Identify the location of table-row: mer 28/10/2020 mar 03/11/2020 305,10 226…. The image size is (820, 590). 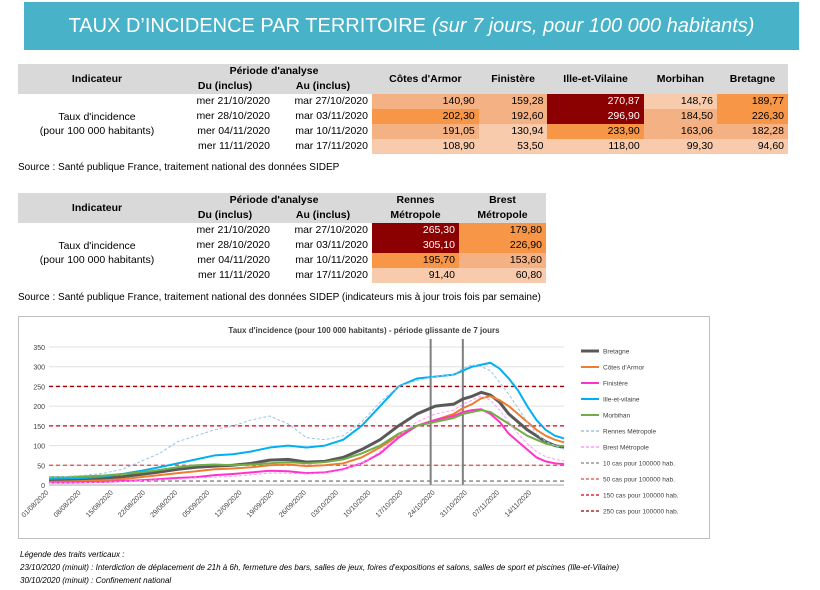
(282, 245).